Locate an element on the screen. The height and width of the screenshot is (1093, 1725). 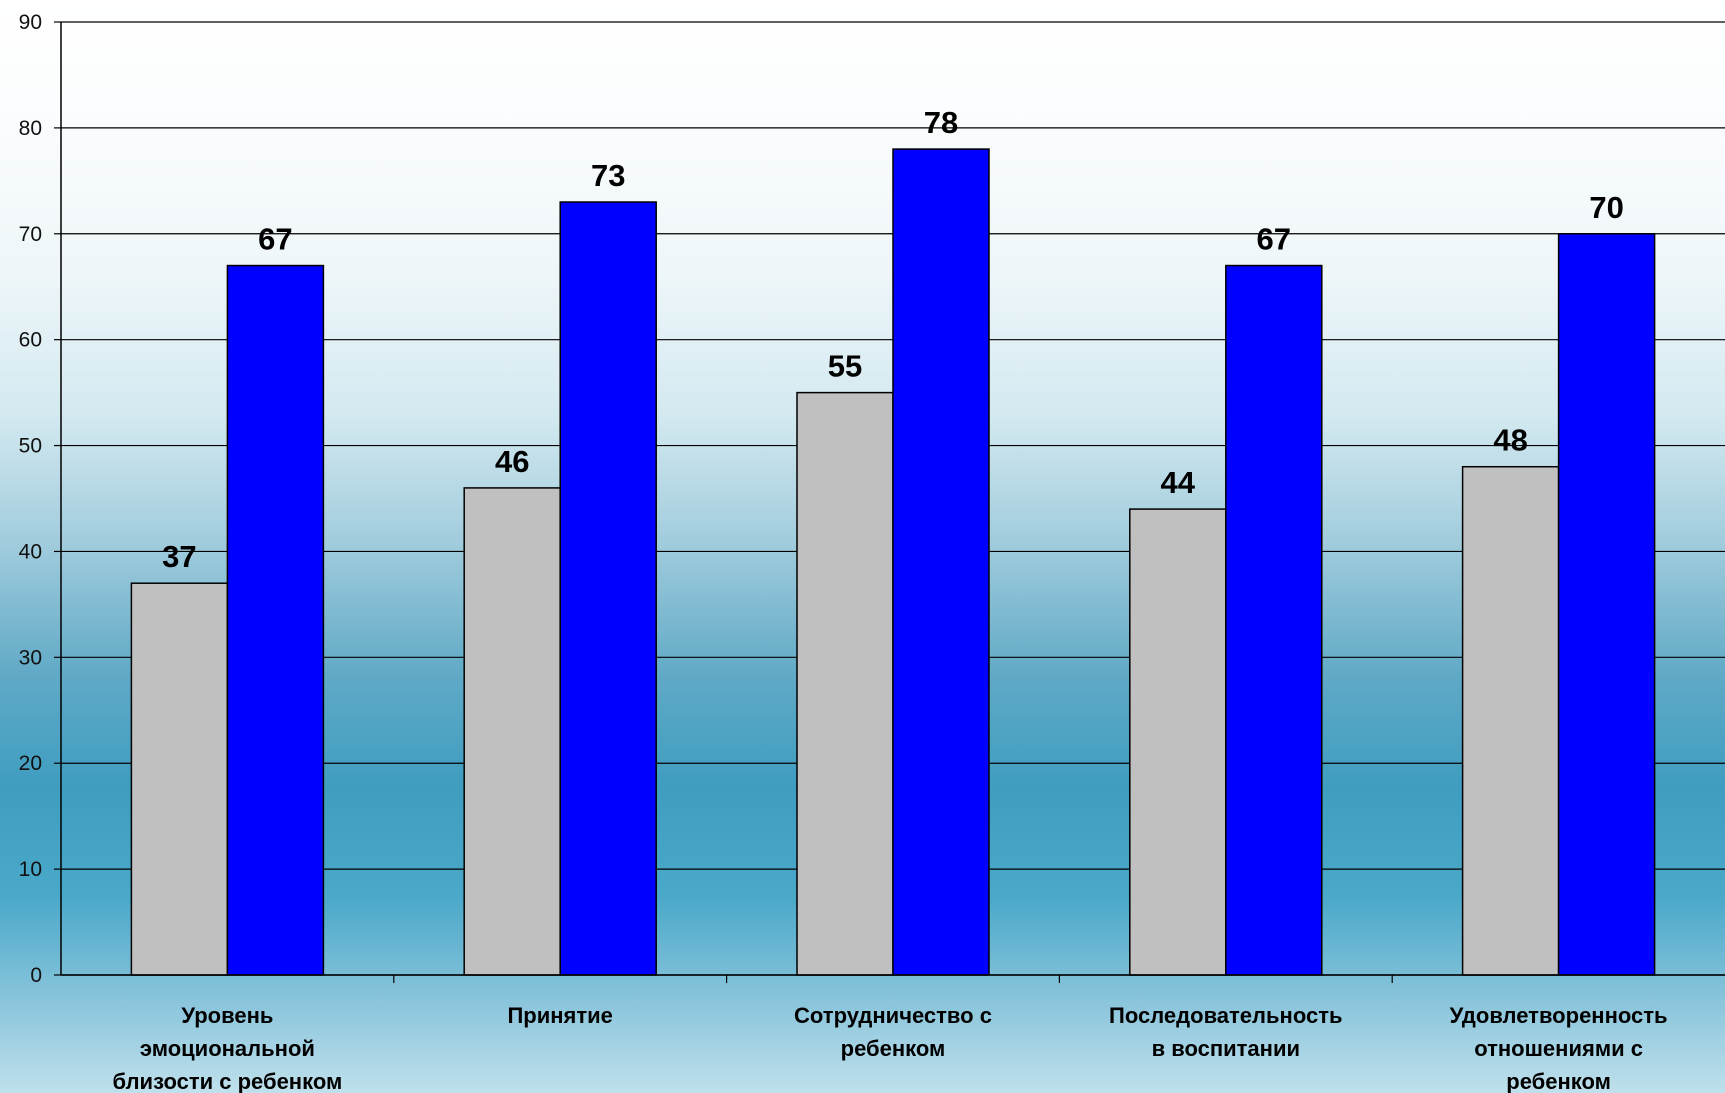
data-label: 48 is located at coordinates (1510, 440).